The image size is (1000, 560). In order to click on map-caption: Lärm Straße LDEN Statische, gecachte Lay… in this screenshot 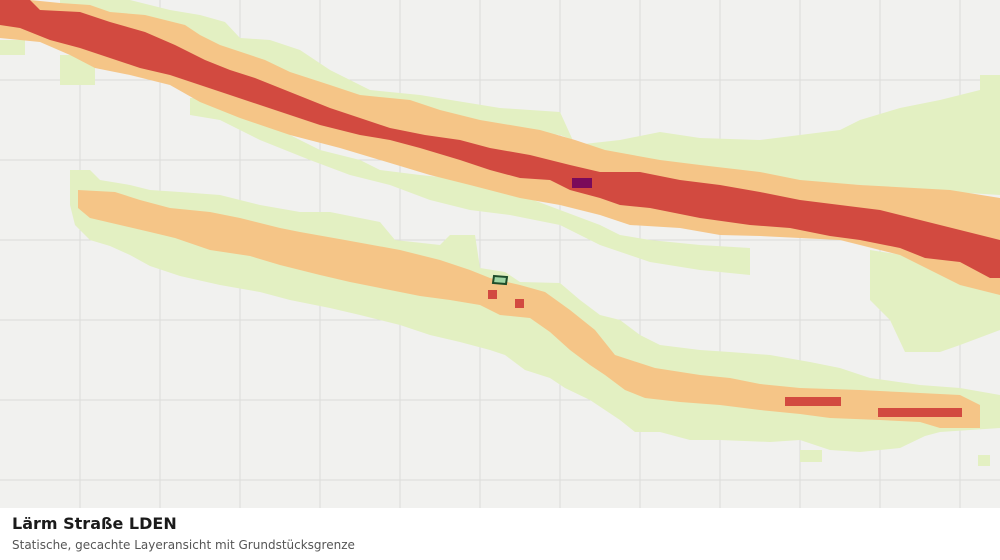, I will do `click(500, 534)`.